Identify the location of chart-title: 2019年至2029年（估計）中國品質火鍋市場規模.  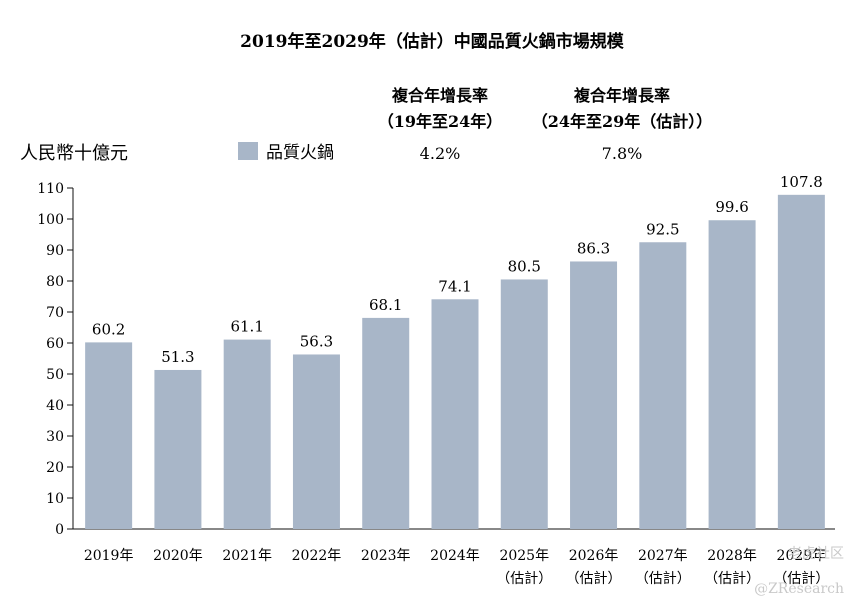
(432, 41).